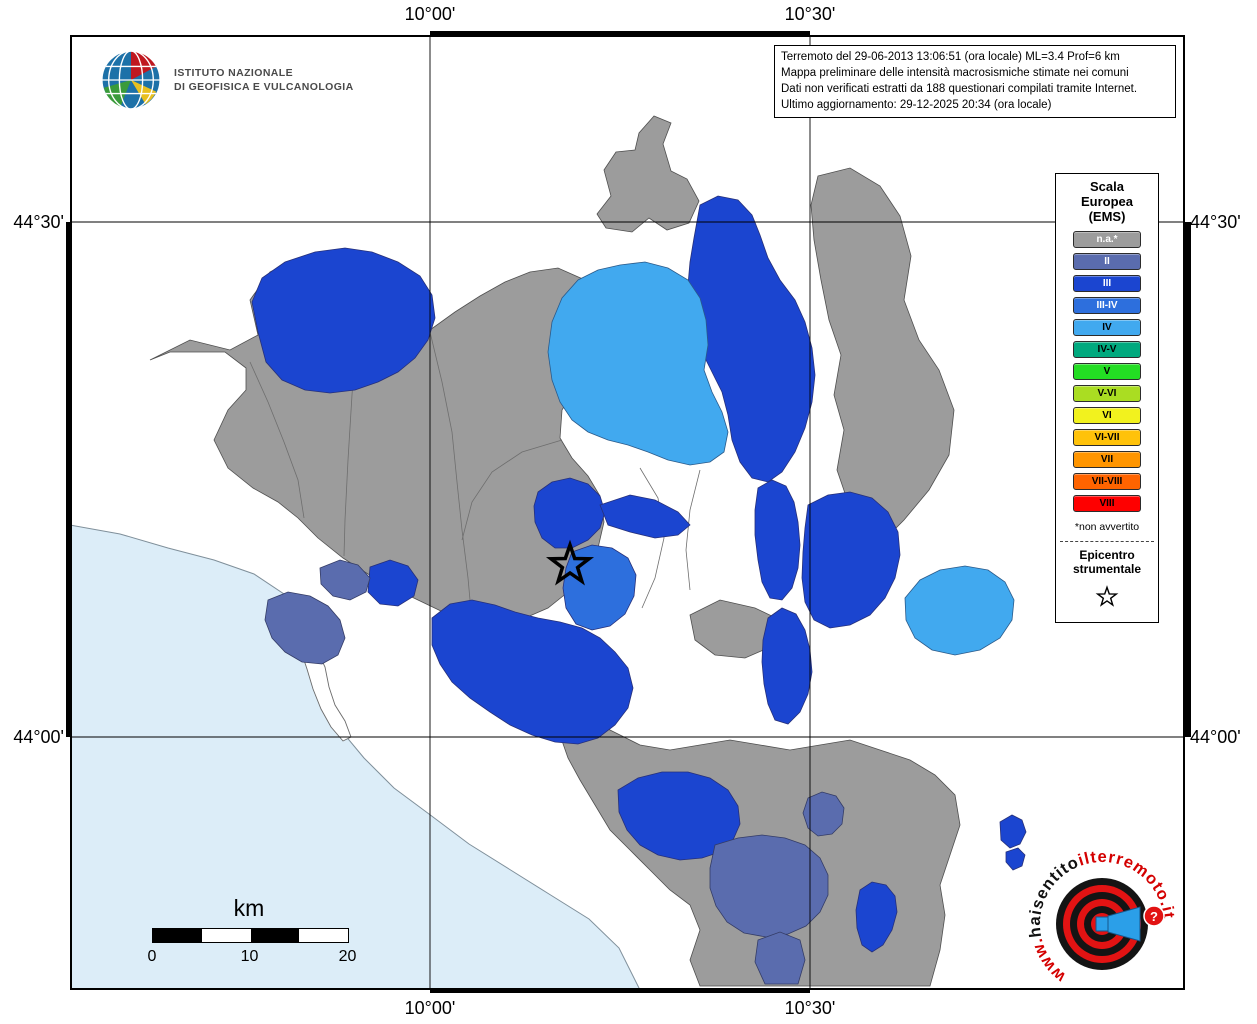 The height and width of the screenshot is (1024, 1257). I want to click on legend-separator, so click(1107, 541).